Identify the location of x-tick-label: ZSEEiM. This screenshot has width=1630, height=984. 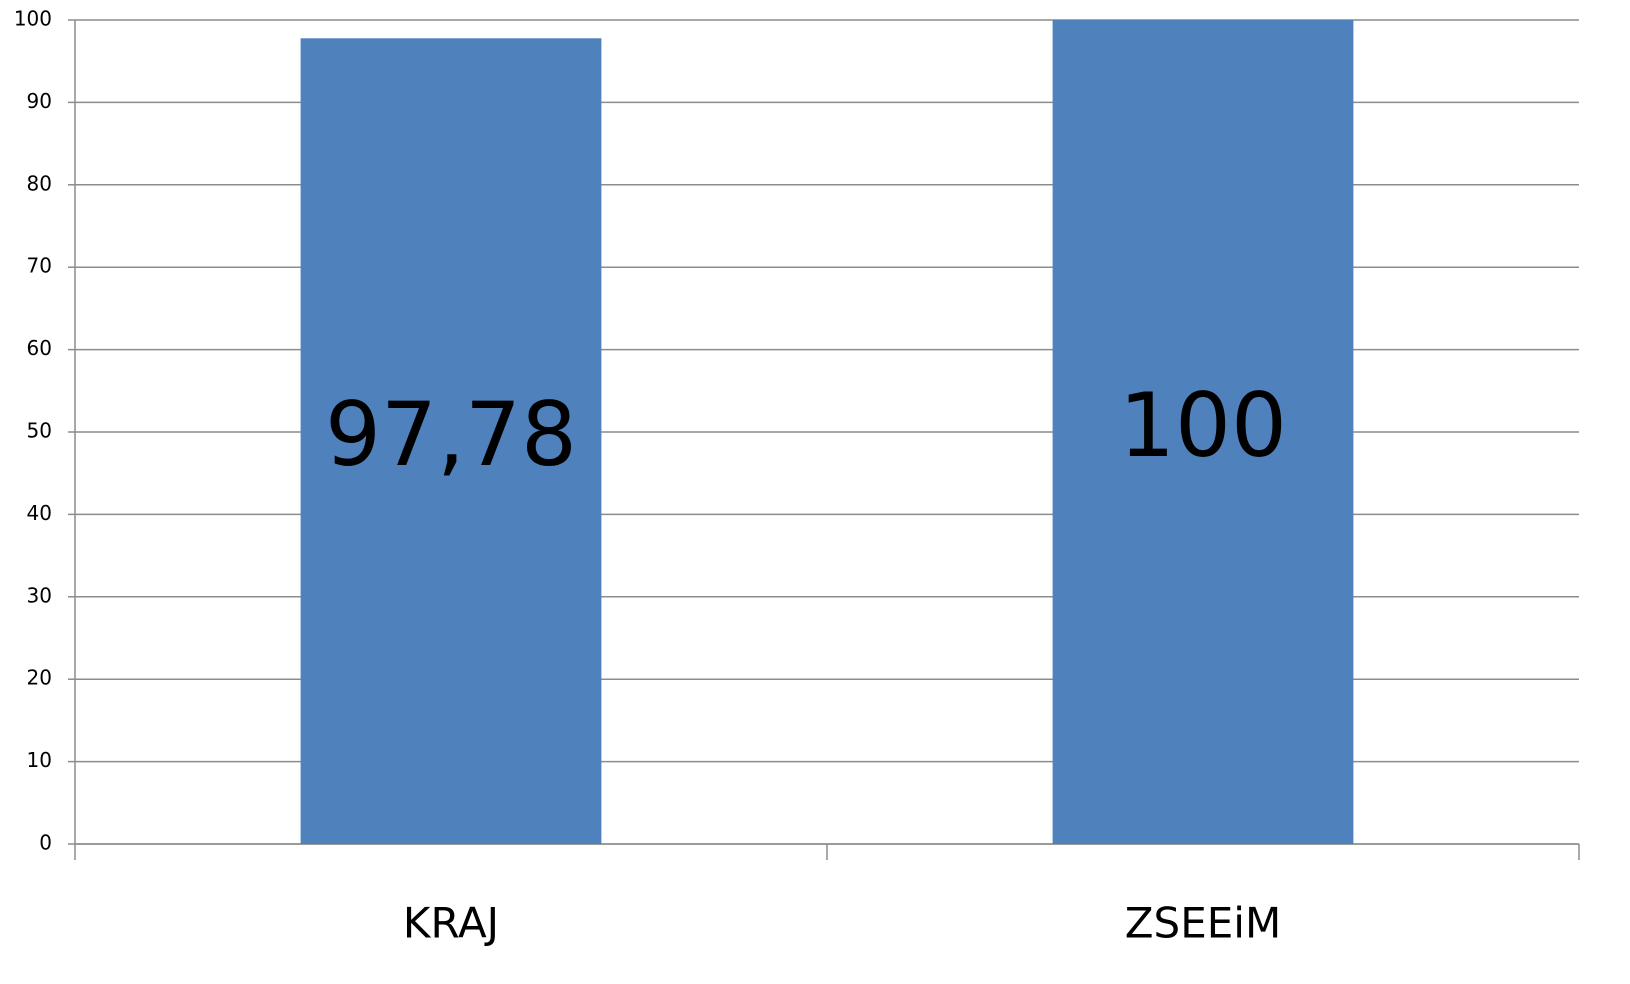
(1203, 923).